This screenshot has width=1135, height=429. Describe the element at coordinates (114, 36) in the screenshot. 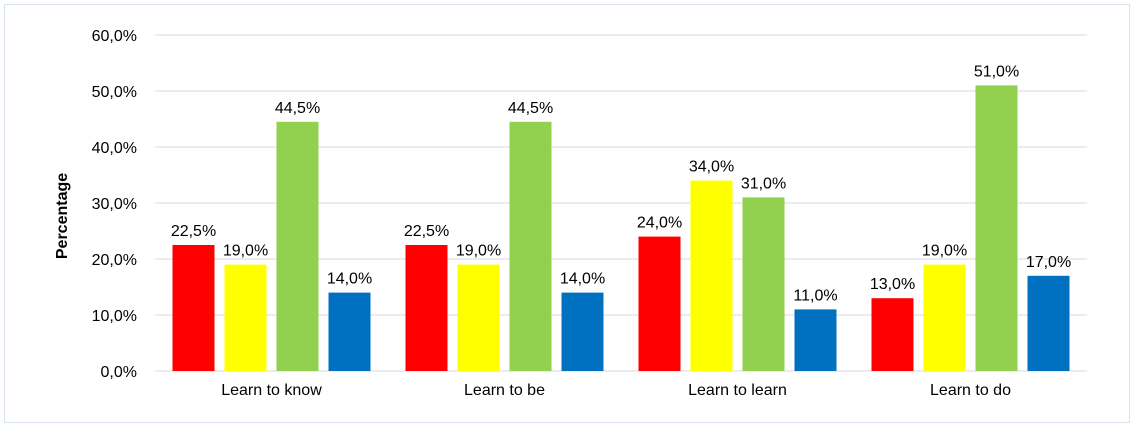

I see `y-tick-label: 60,0%` at that location.